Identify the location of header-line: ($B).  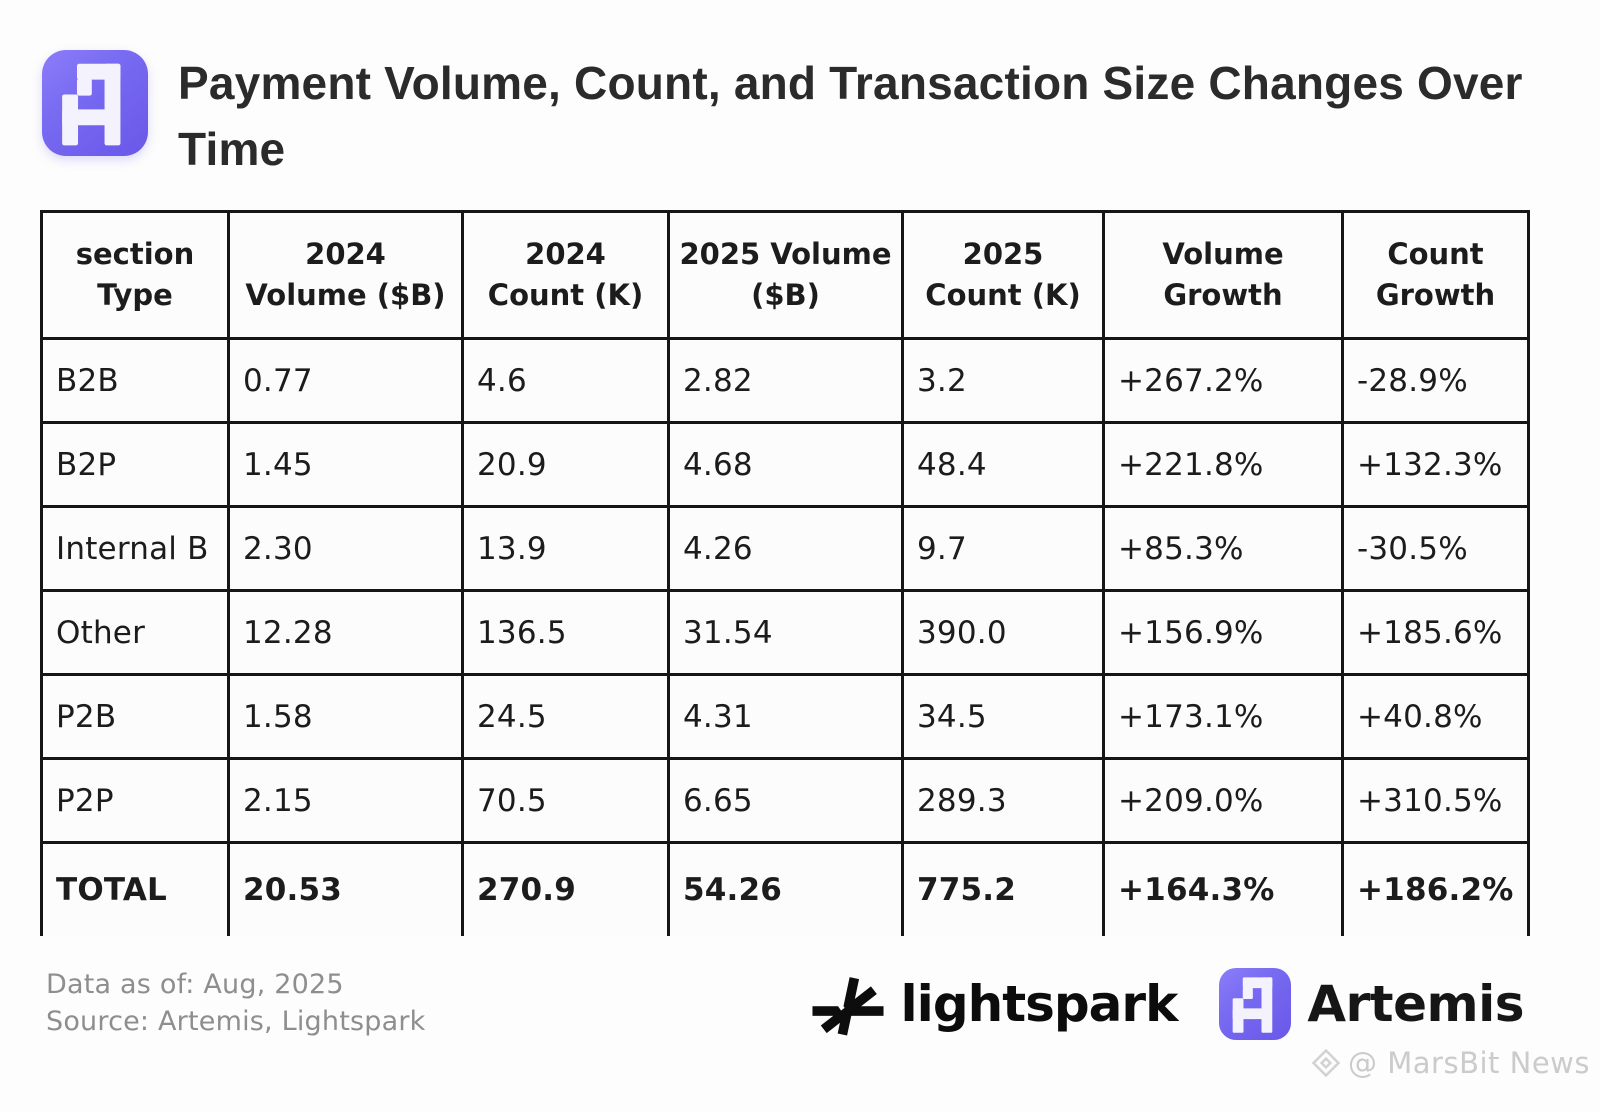
(785, 295).